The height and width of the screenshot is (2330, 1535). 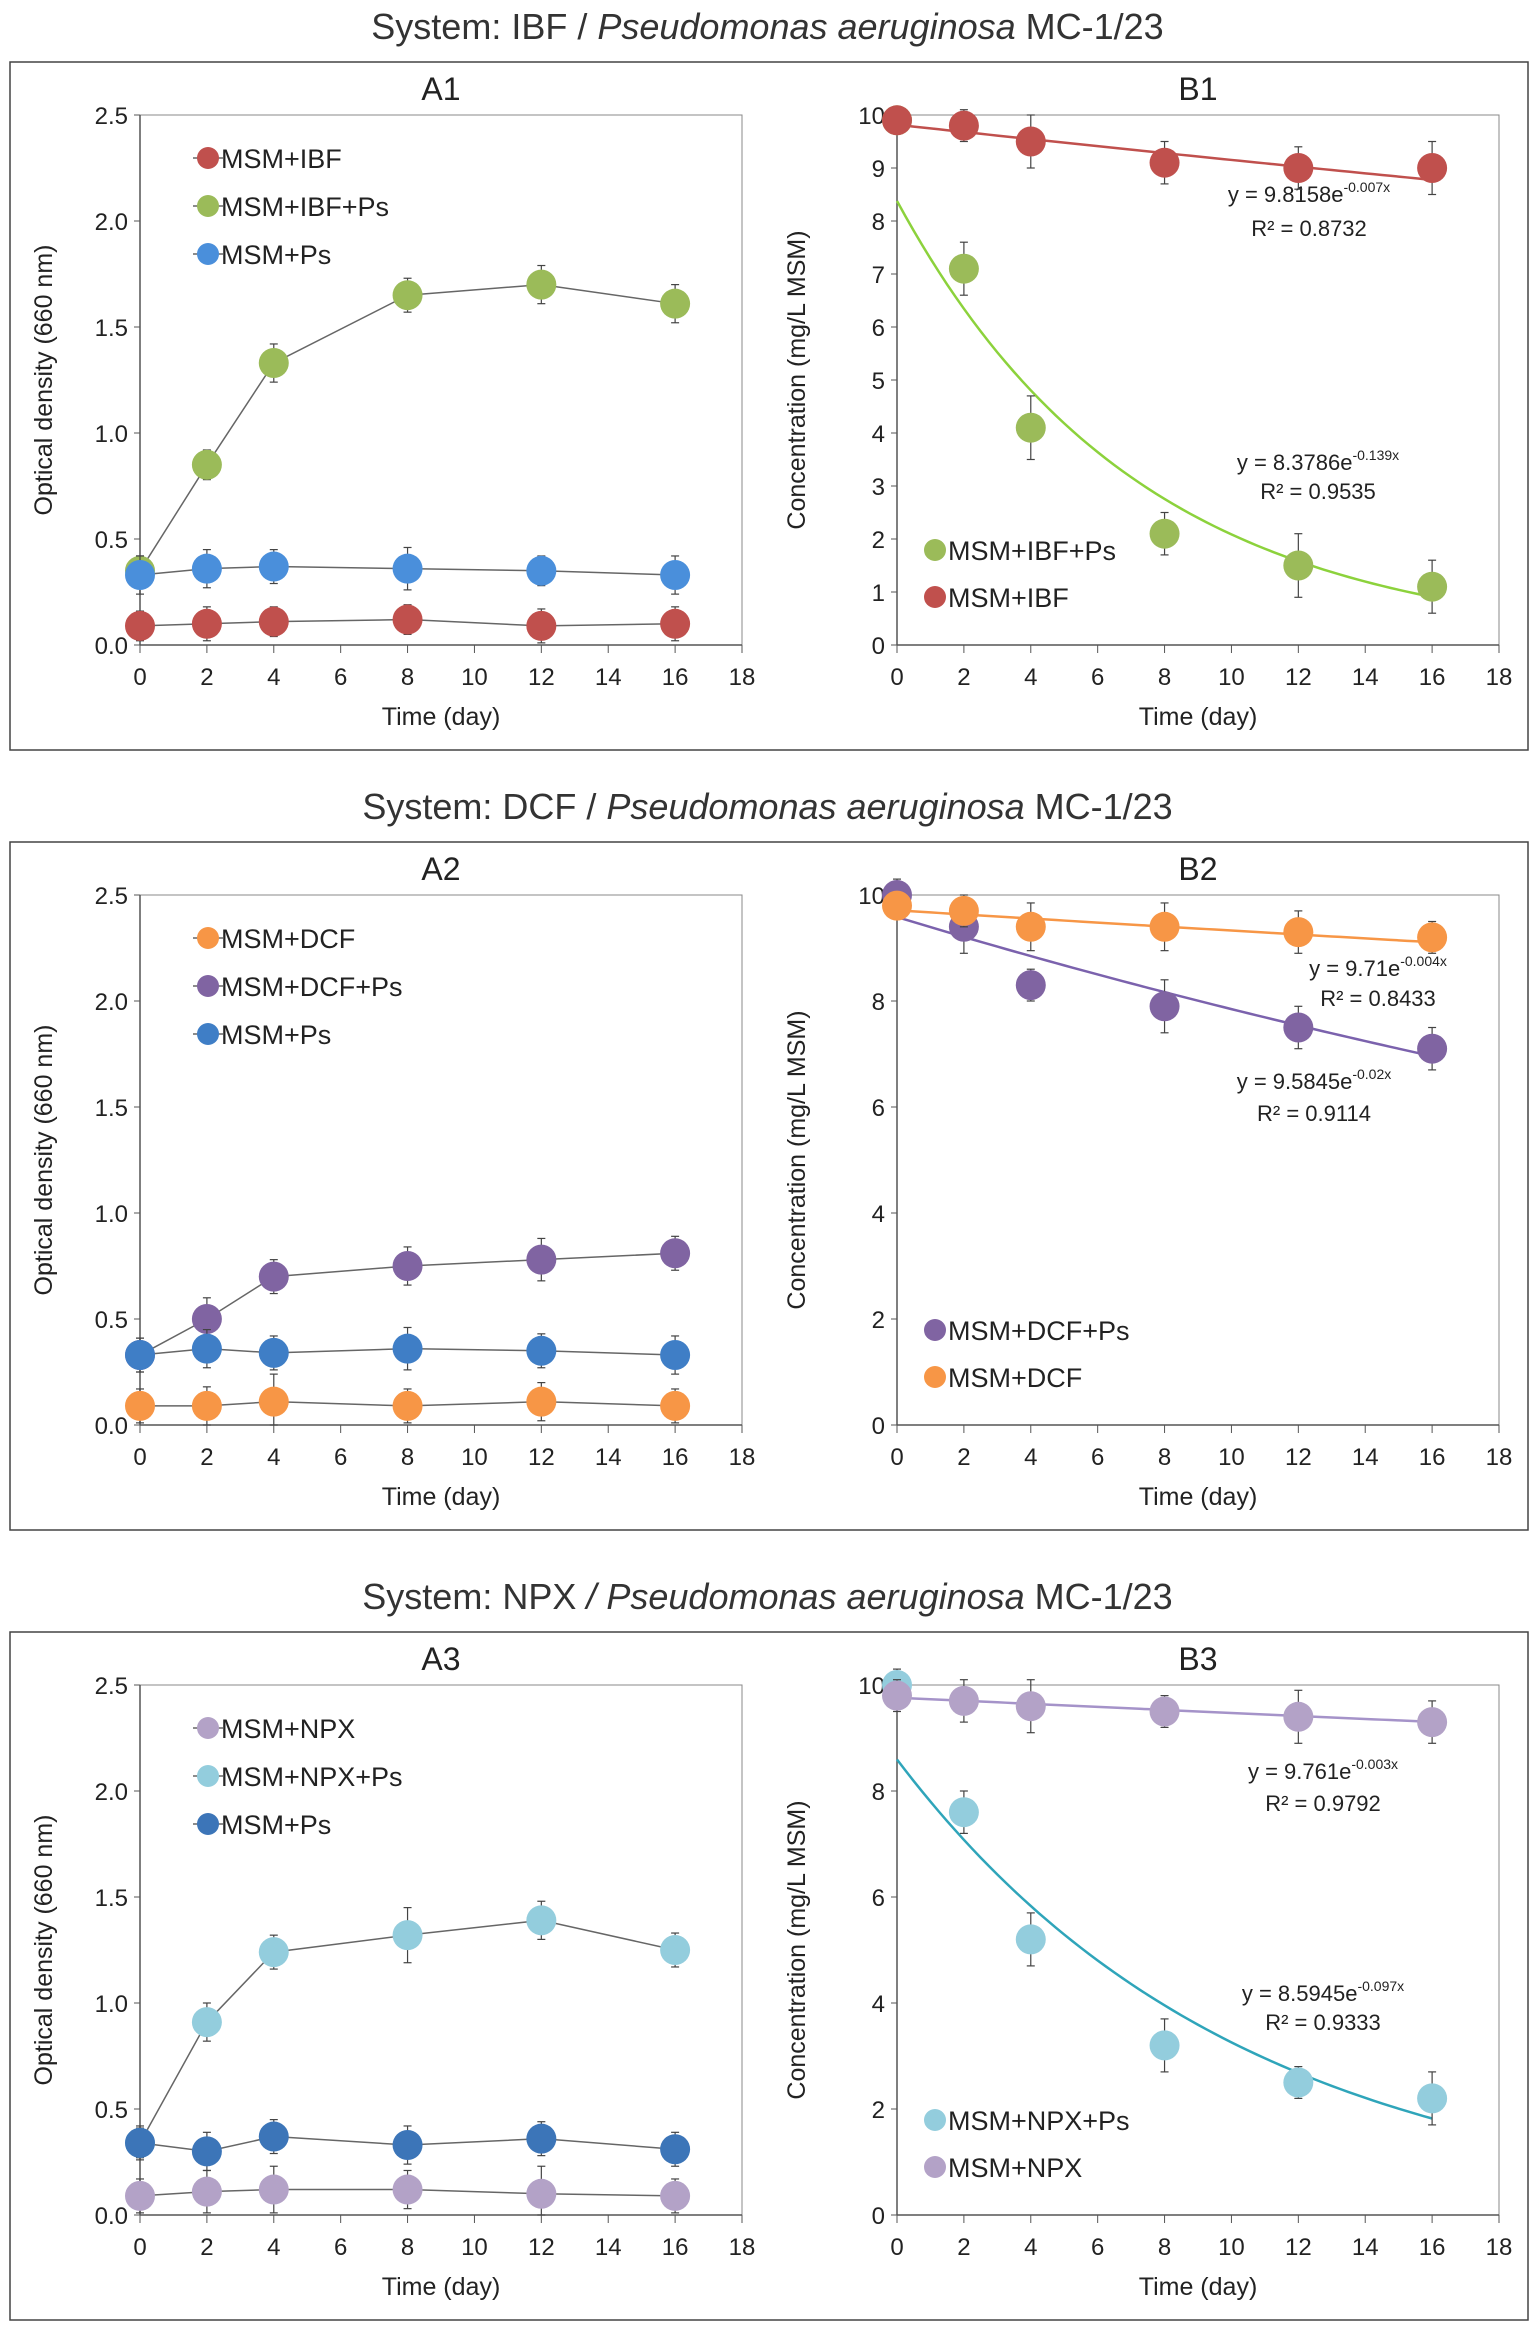 What do you see at coordinates (1164, 1939) in the screenshot?
I see `trendline` at bounding box center [1164, 1939].